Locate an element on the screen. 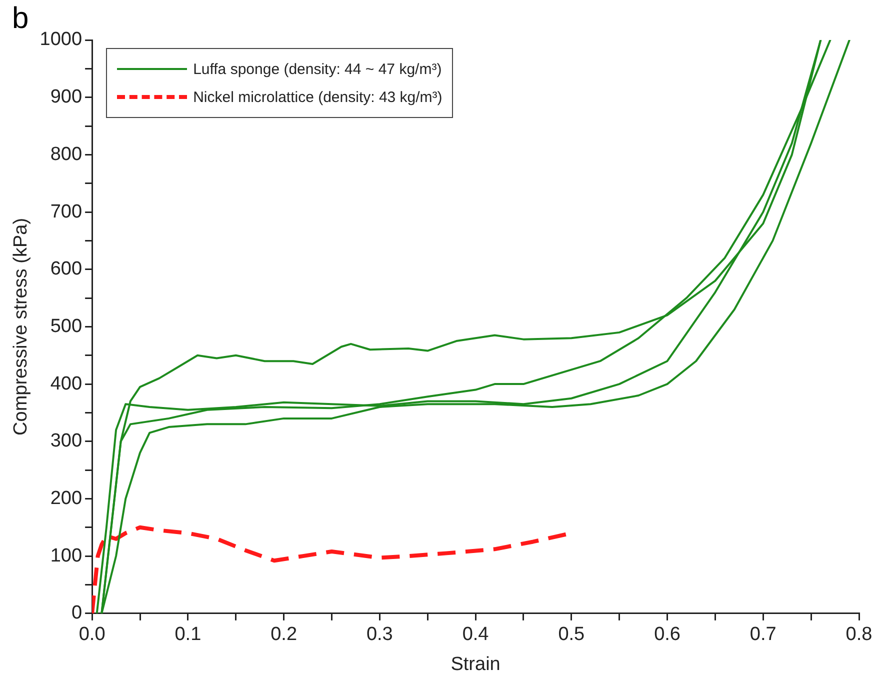 The width and height of the screenshot is (887, 686). text: b is located at coordinates (20, 19).